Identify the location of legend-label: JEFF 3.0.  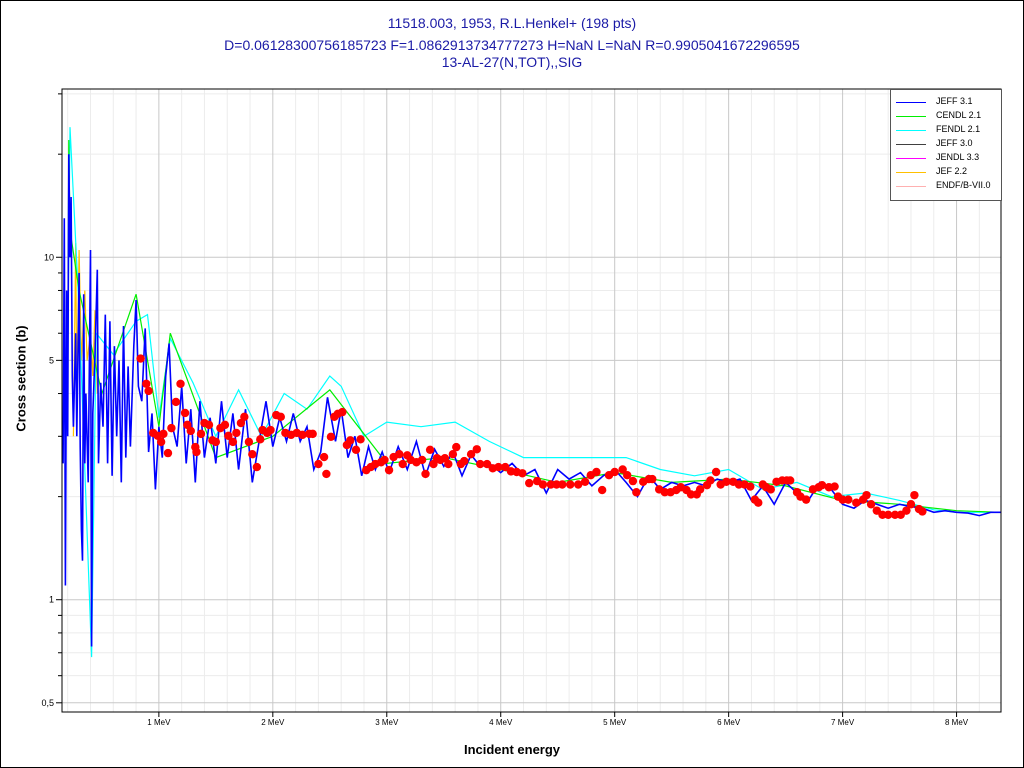
(954, 143).